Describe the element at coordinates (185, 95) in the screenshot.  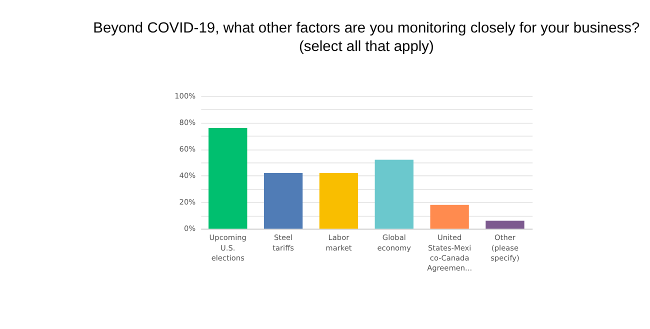
I see `y-tick-label: 100%` at that location.